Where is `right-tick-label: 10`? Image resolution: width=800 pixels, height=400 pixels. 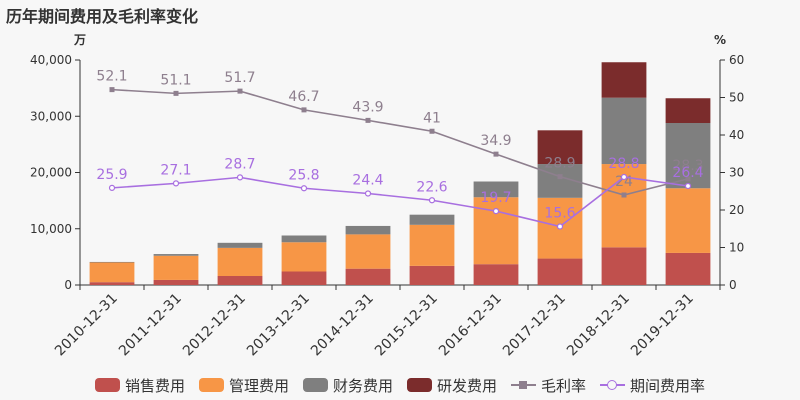 right-tick-label: 10 is located at coordinates (736, 248).